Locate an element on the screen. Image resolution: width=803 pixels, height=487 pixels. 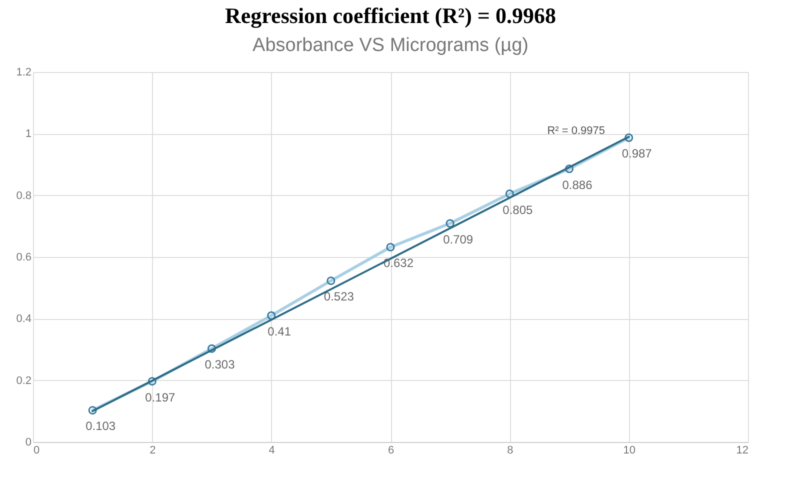
x-tick-label: 12 is located at coordinates (742, 450).